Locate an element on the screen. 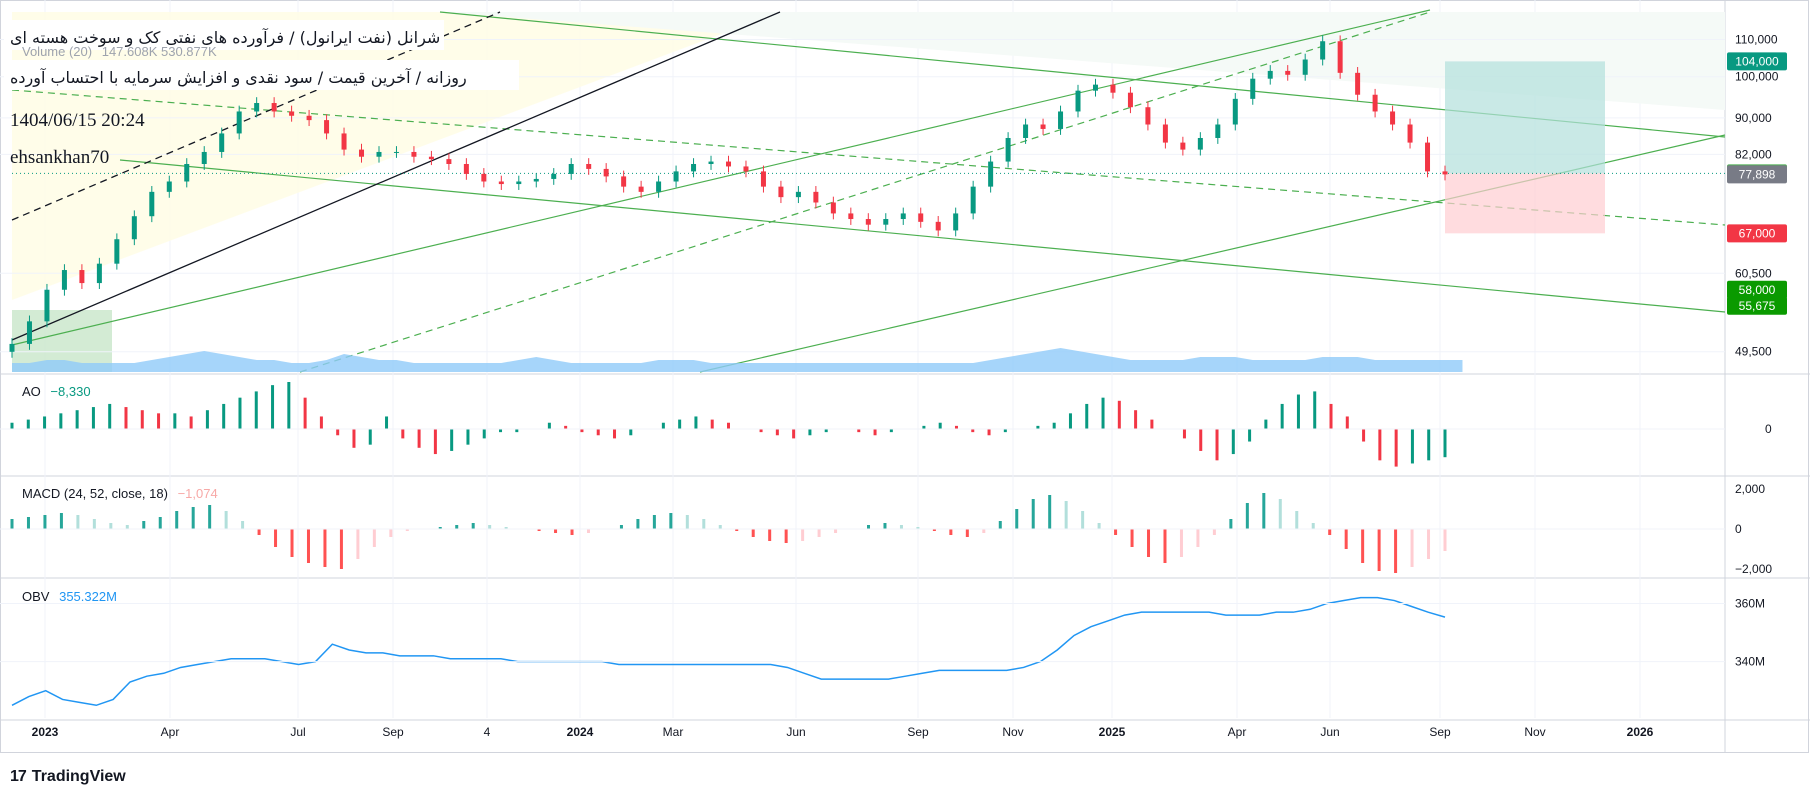  volume-legend: Volume (20) 147.608K 530.877K is located at coordinates (119, 51).